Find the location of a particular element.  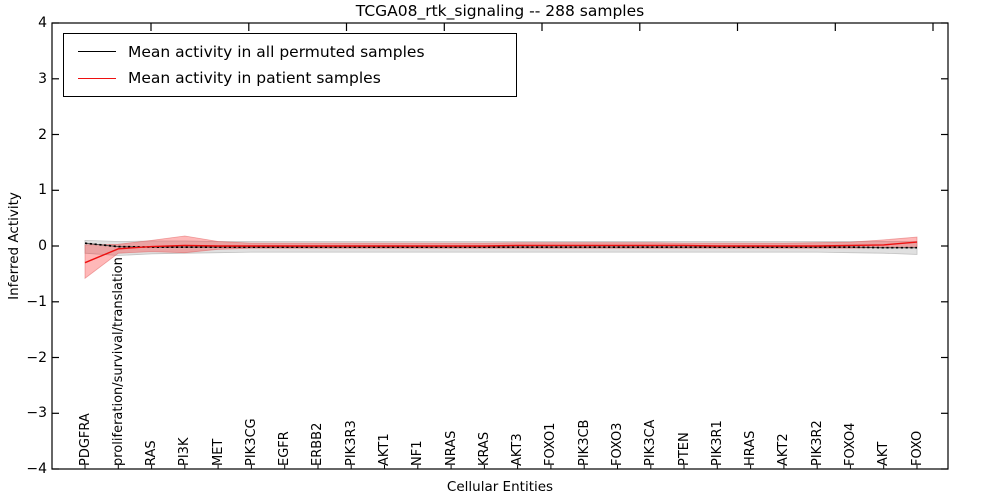

y-tick-label: 0 is located at coordinates (42, 246).